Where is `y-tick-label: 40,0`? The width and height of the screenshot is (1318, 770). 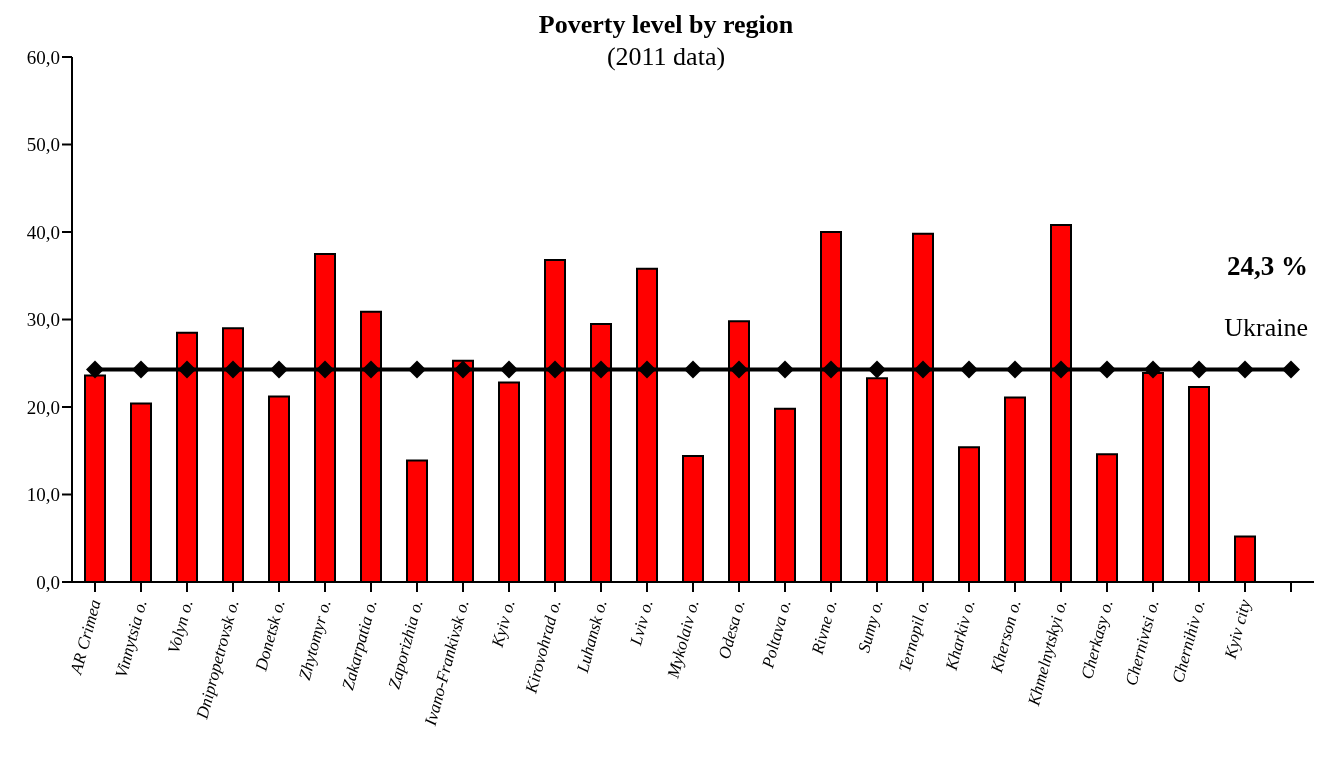 y-tick-label: 40,0 is located at coordinates (43, 232).